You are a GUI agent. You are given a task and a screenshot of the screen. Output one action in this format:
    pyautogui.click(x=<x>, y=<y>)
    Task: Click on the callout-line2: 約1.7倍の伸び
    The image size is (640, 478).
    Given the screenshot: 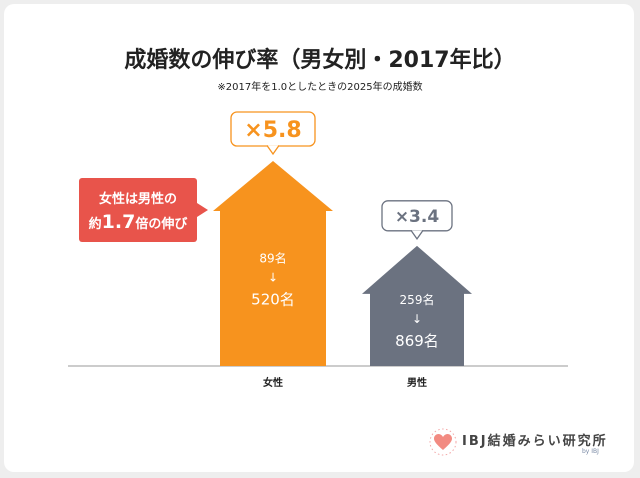 What is the action you would take?
    pyautogui.click(x=138, y=222)
    